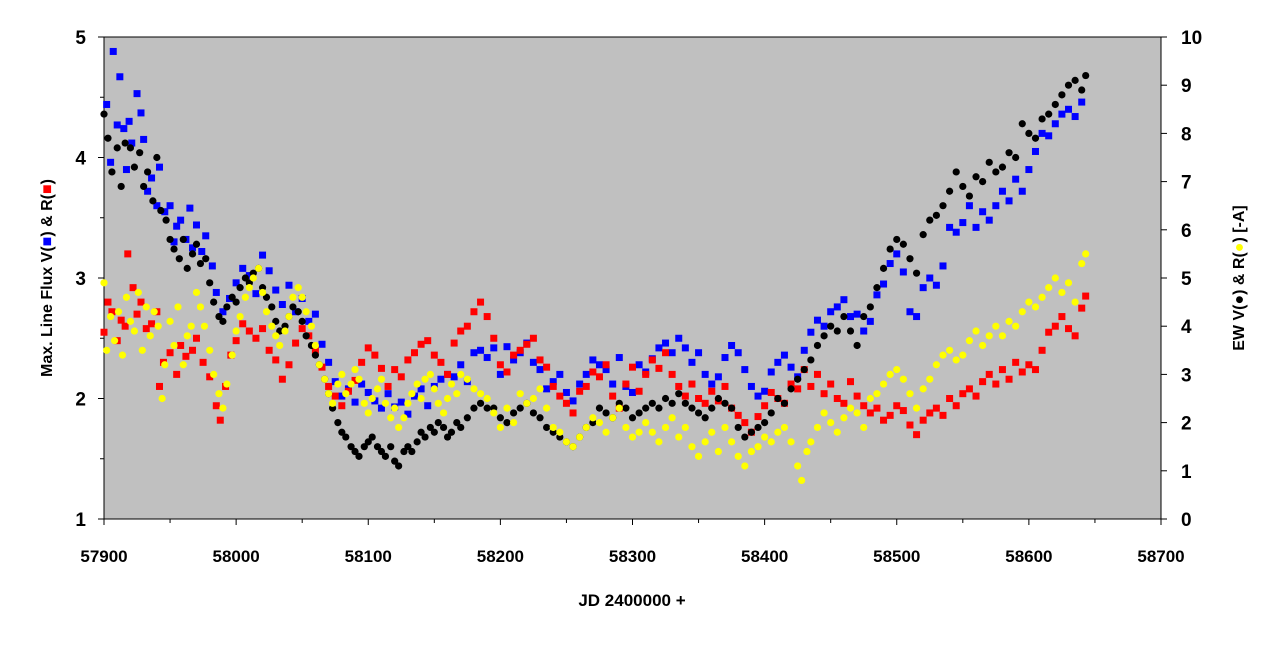  What do you see at coordinates (80, 400) in the screenshot?
I see `y-left-tick-label: 2` at bounding box center [80, 400].